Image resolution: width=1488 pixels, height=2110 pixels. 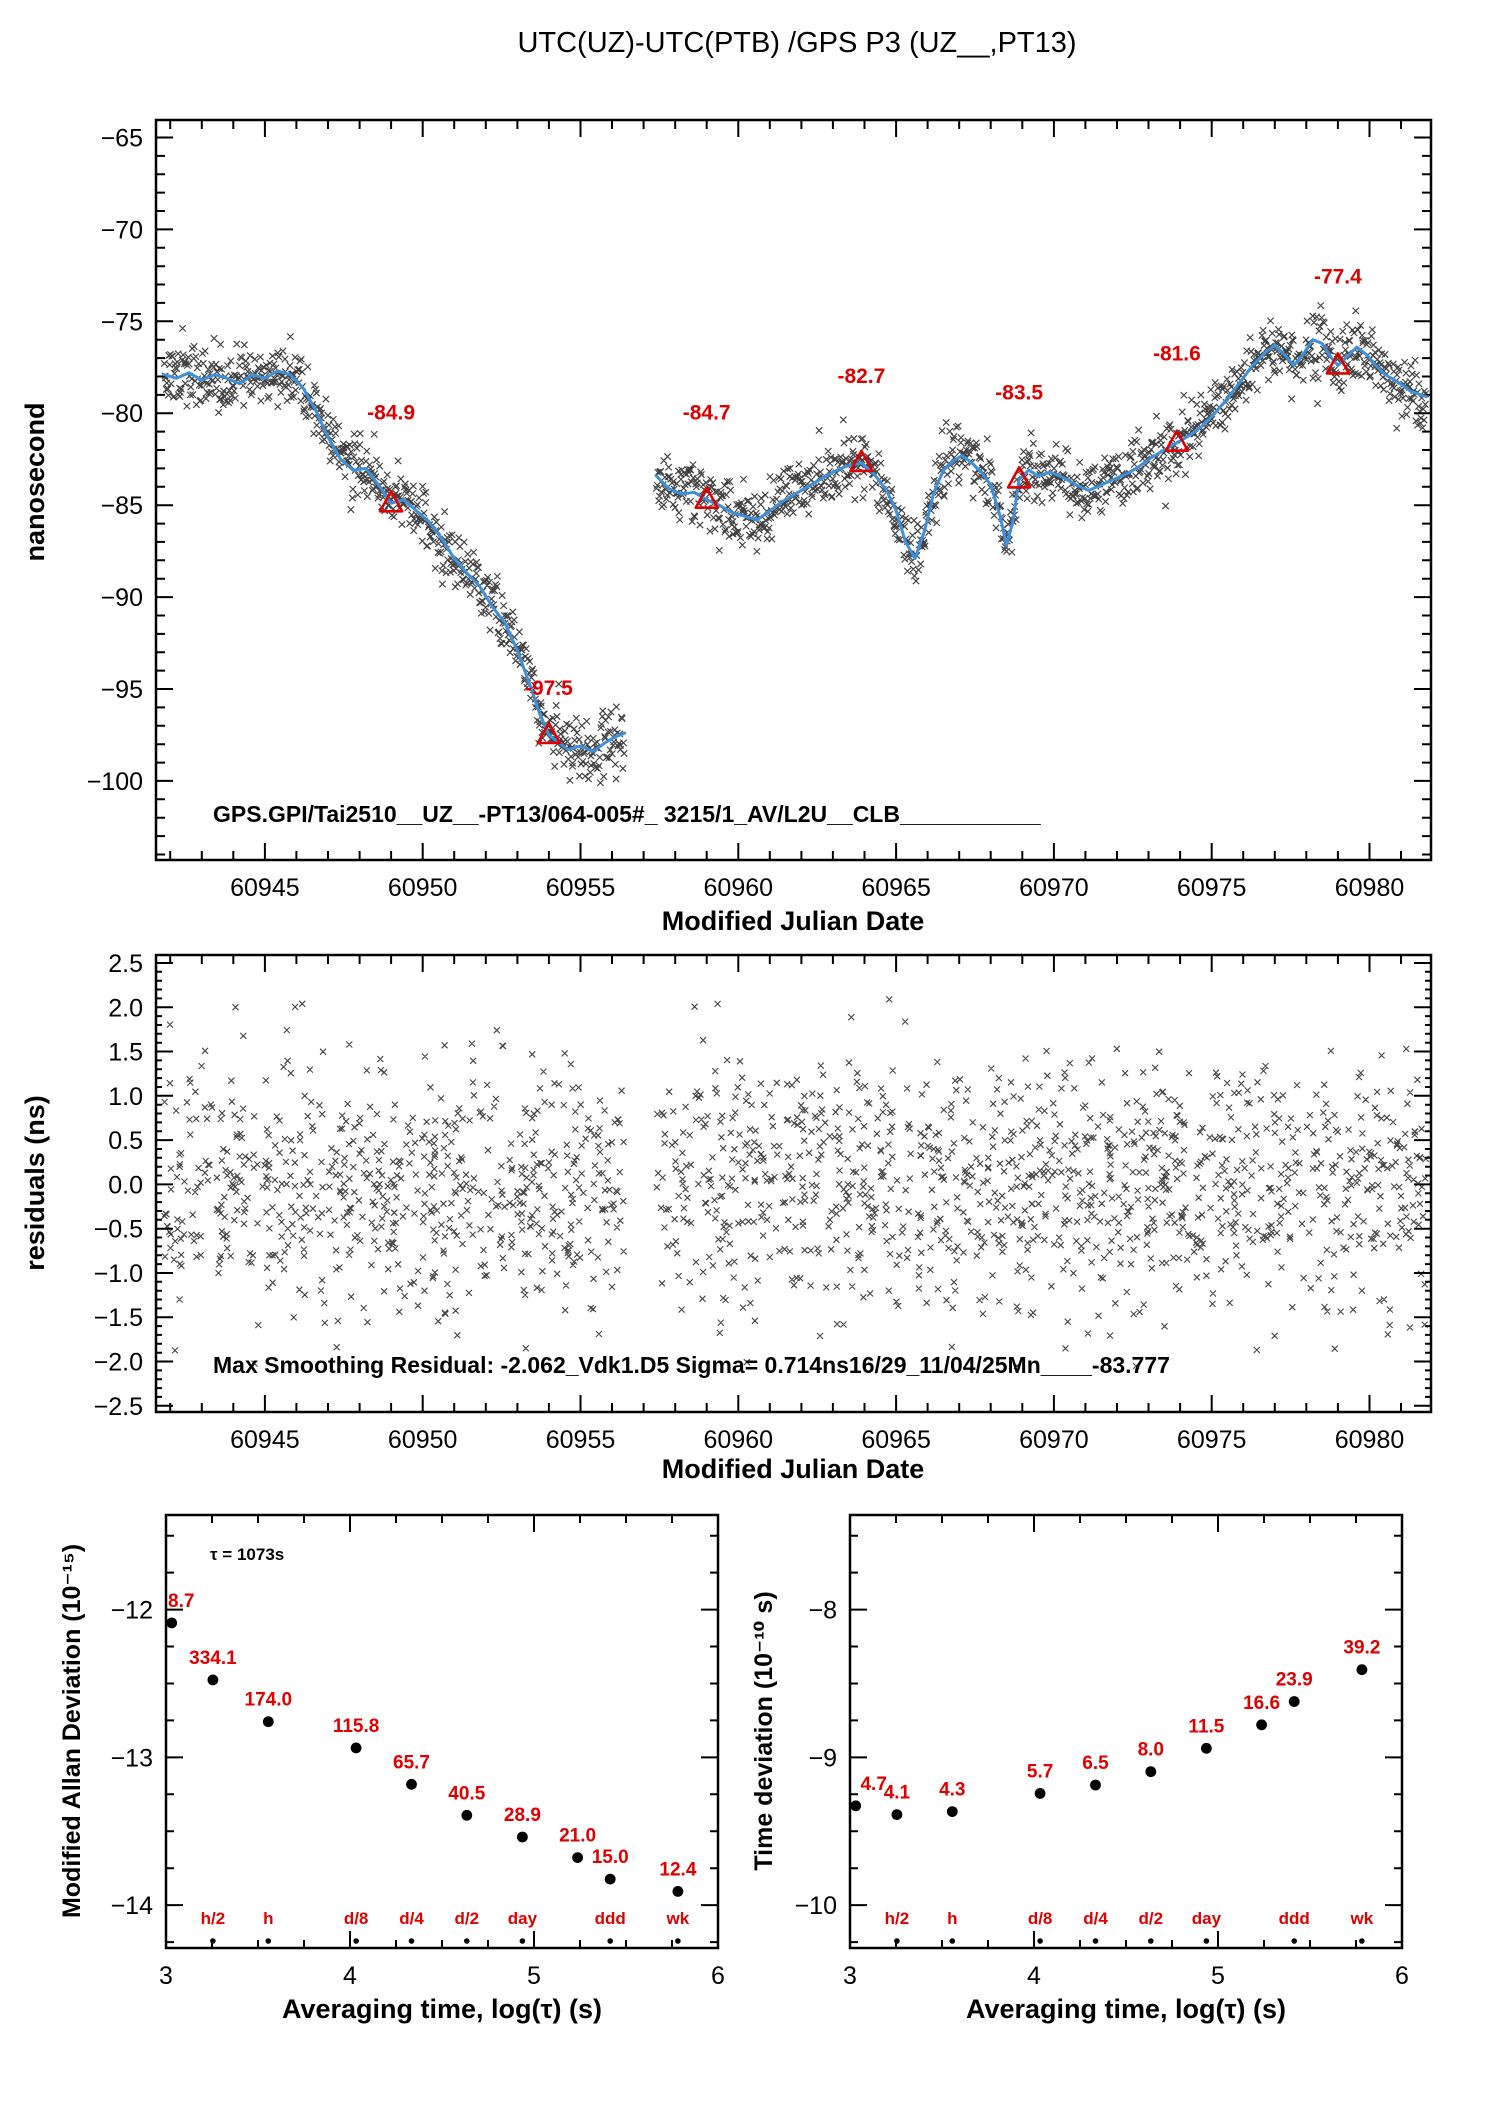 I want to click on y-tick-label: −10, so click(x=816, y=1906).